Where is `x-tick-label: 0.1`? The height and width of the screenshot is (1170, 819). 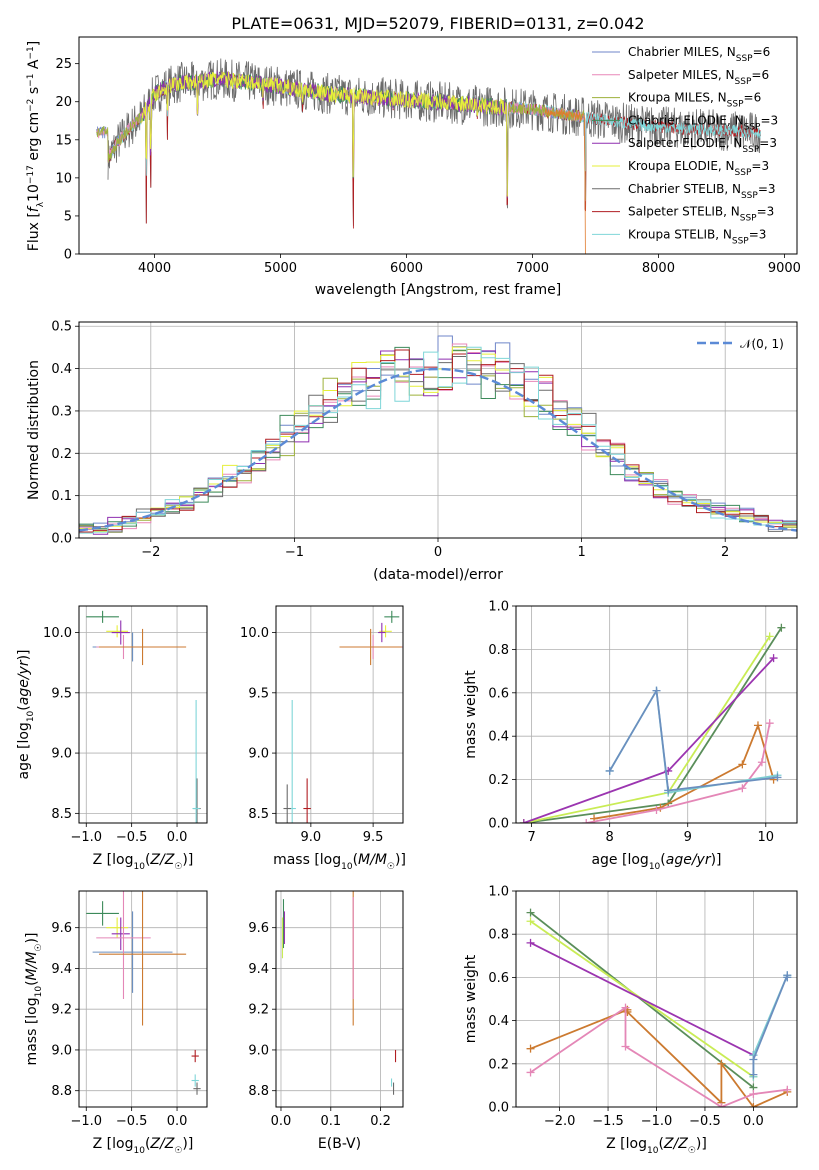 x-tick-label: 0.1 is located at coordinates (330, 1121).